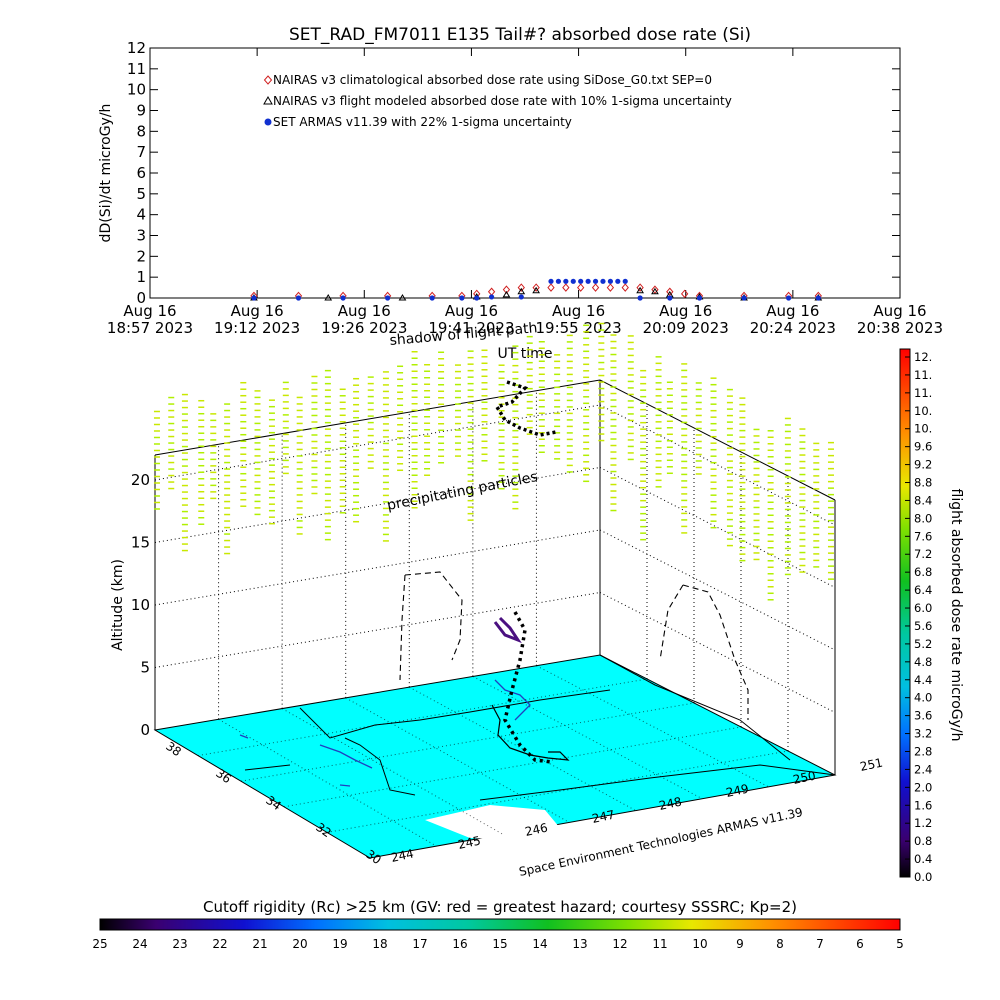 This screenshot has height=1000, width=1000. I want to click on y-tick-label: 12, so click(136, 48).